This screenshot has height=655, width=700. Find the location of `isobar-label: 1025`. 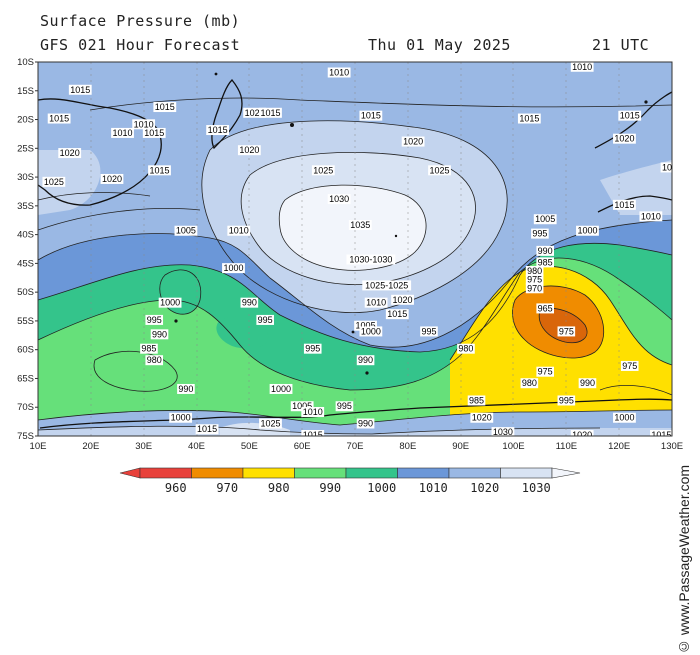

isobar-label: 1025 is located at coordinates (323, 170).